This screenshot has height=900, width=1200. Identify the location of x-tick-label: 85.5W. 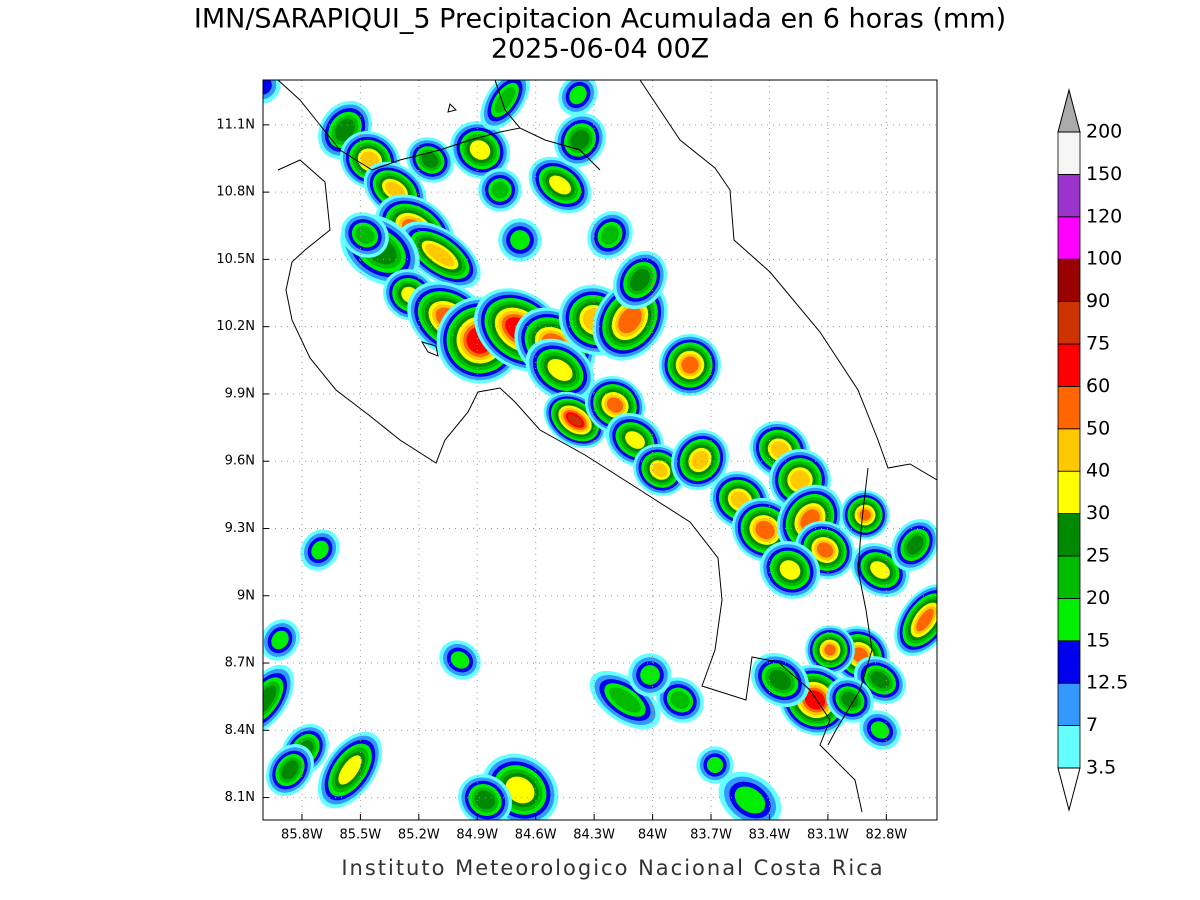
(360, 835).